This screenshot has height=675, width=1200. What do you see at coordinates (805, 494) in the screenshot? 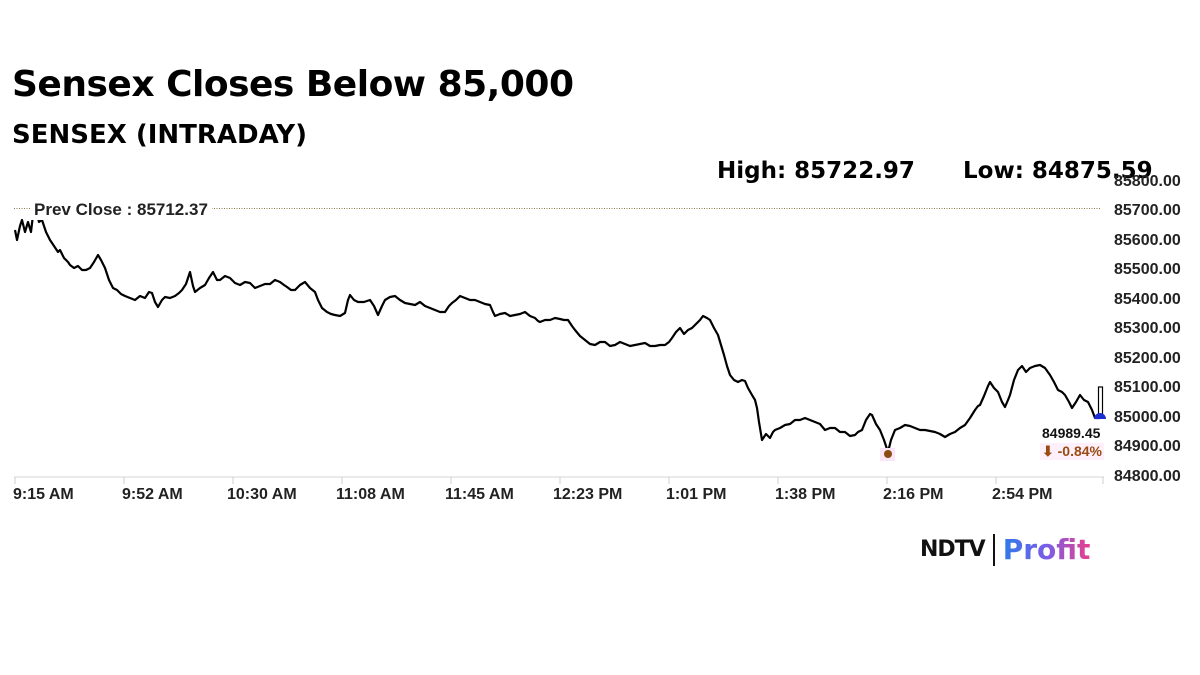
I see `x-tick-label: 1:38 PM` at bounding box center [805, 494].